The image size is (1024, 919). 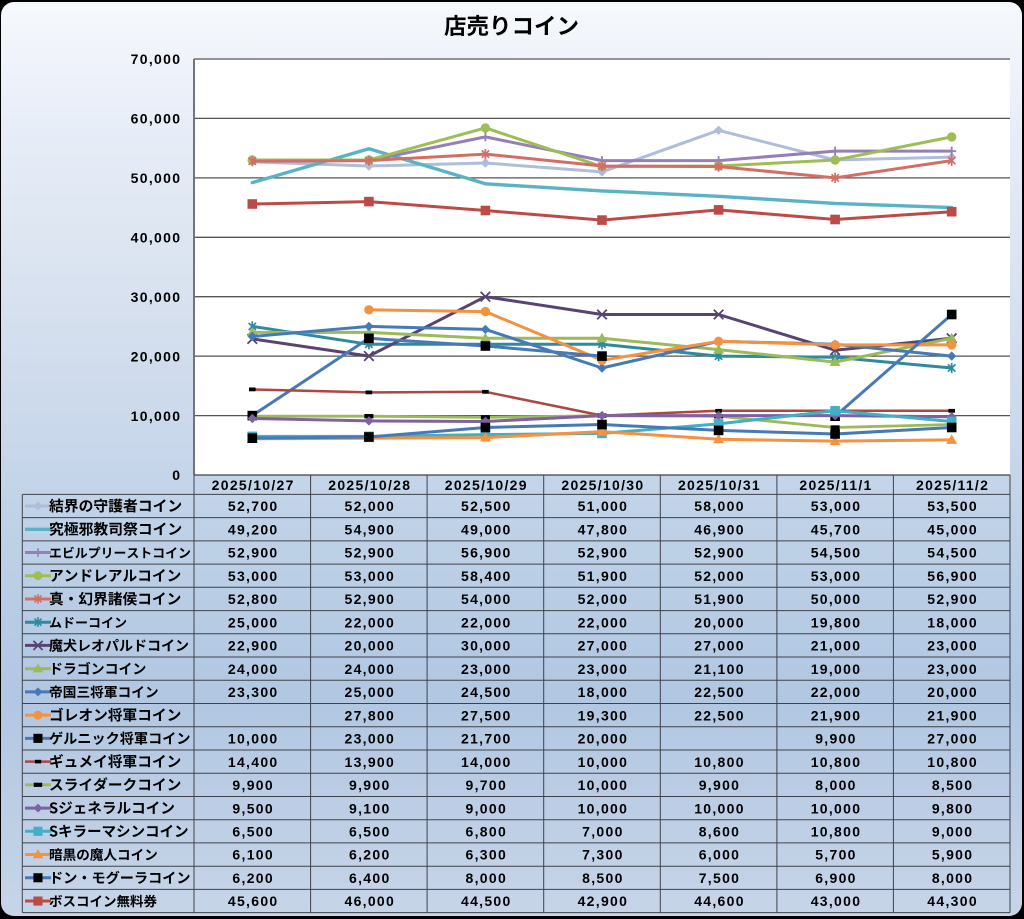 What do you see at coordinates (603, 530) in the screenshot?
I see `svg-text: 47,800` at bounding box center [603, 530].